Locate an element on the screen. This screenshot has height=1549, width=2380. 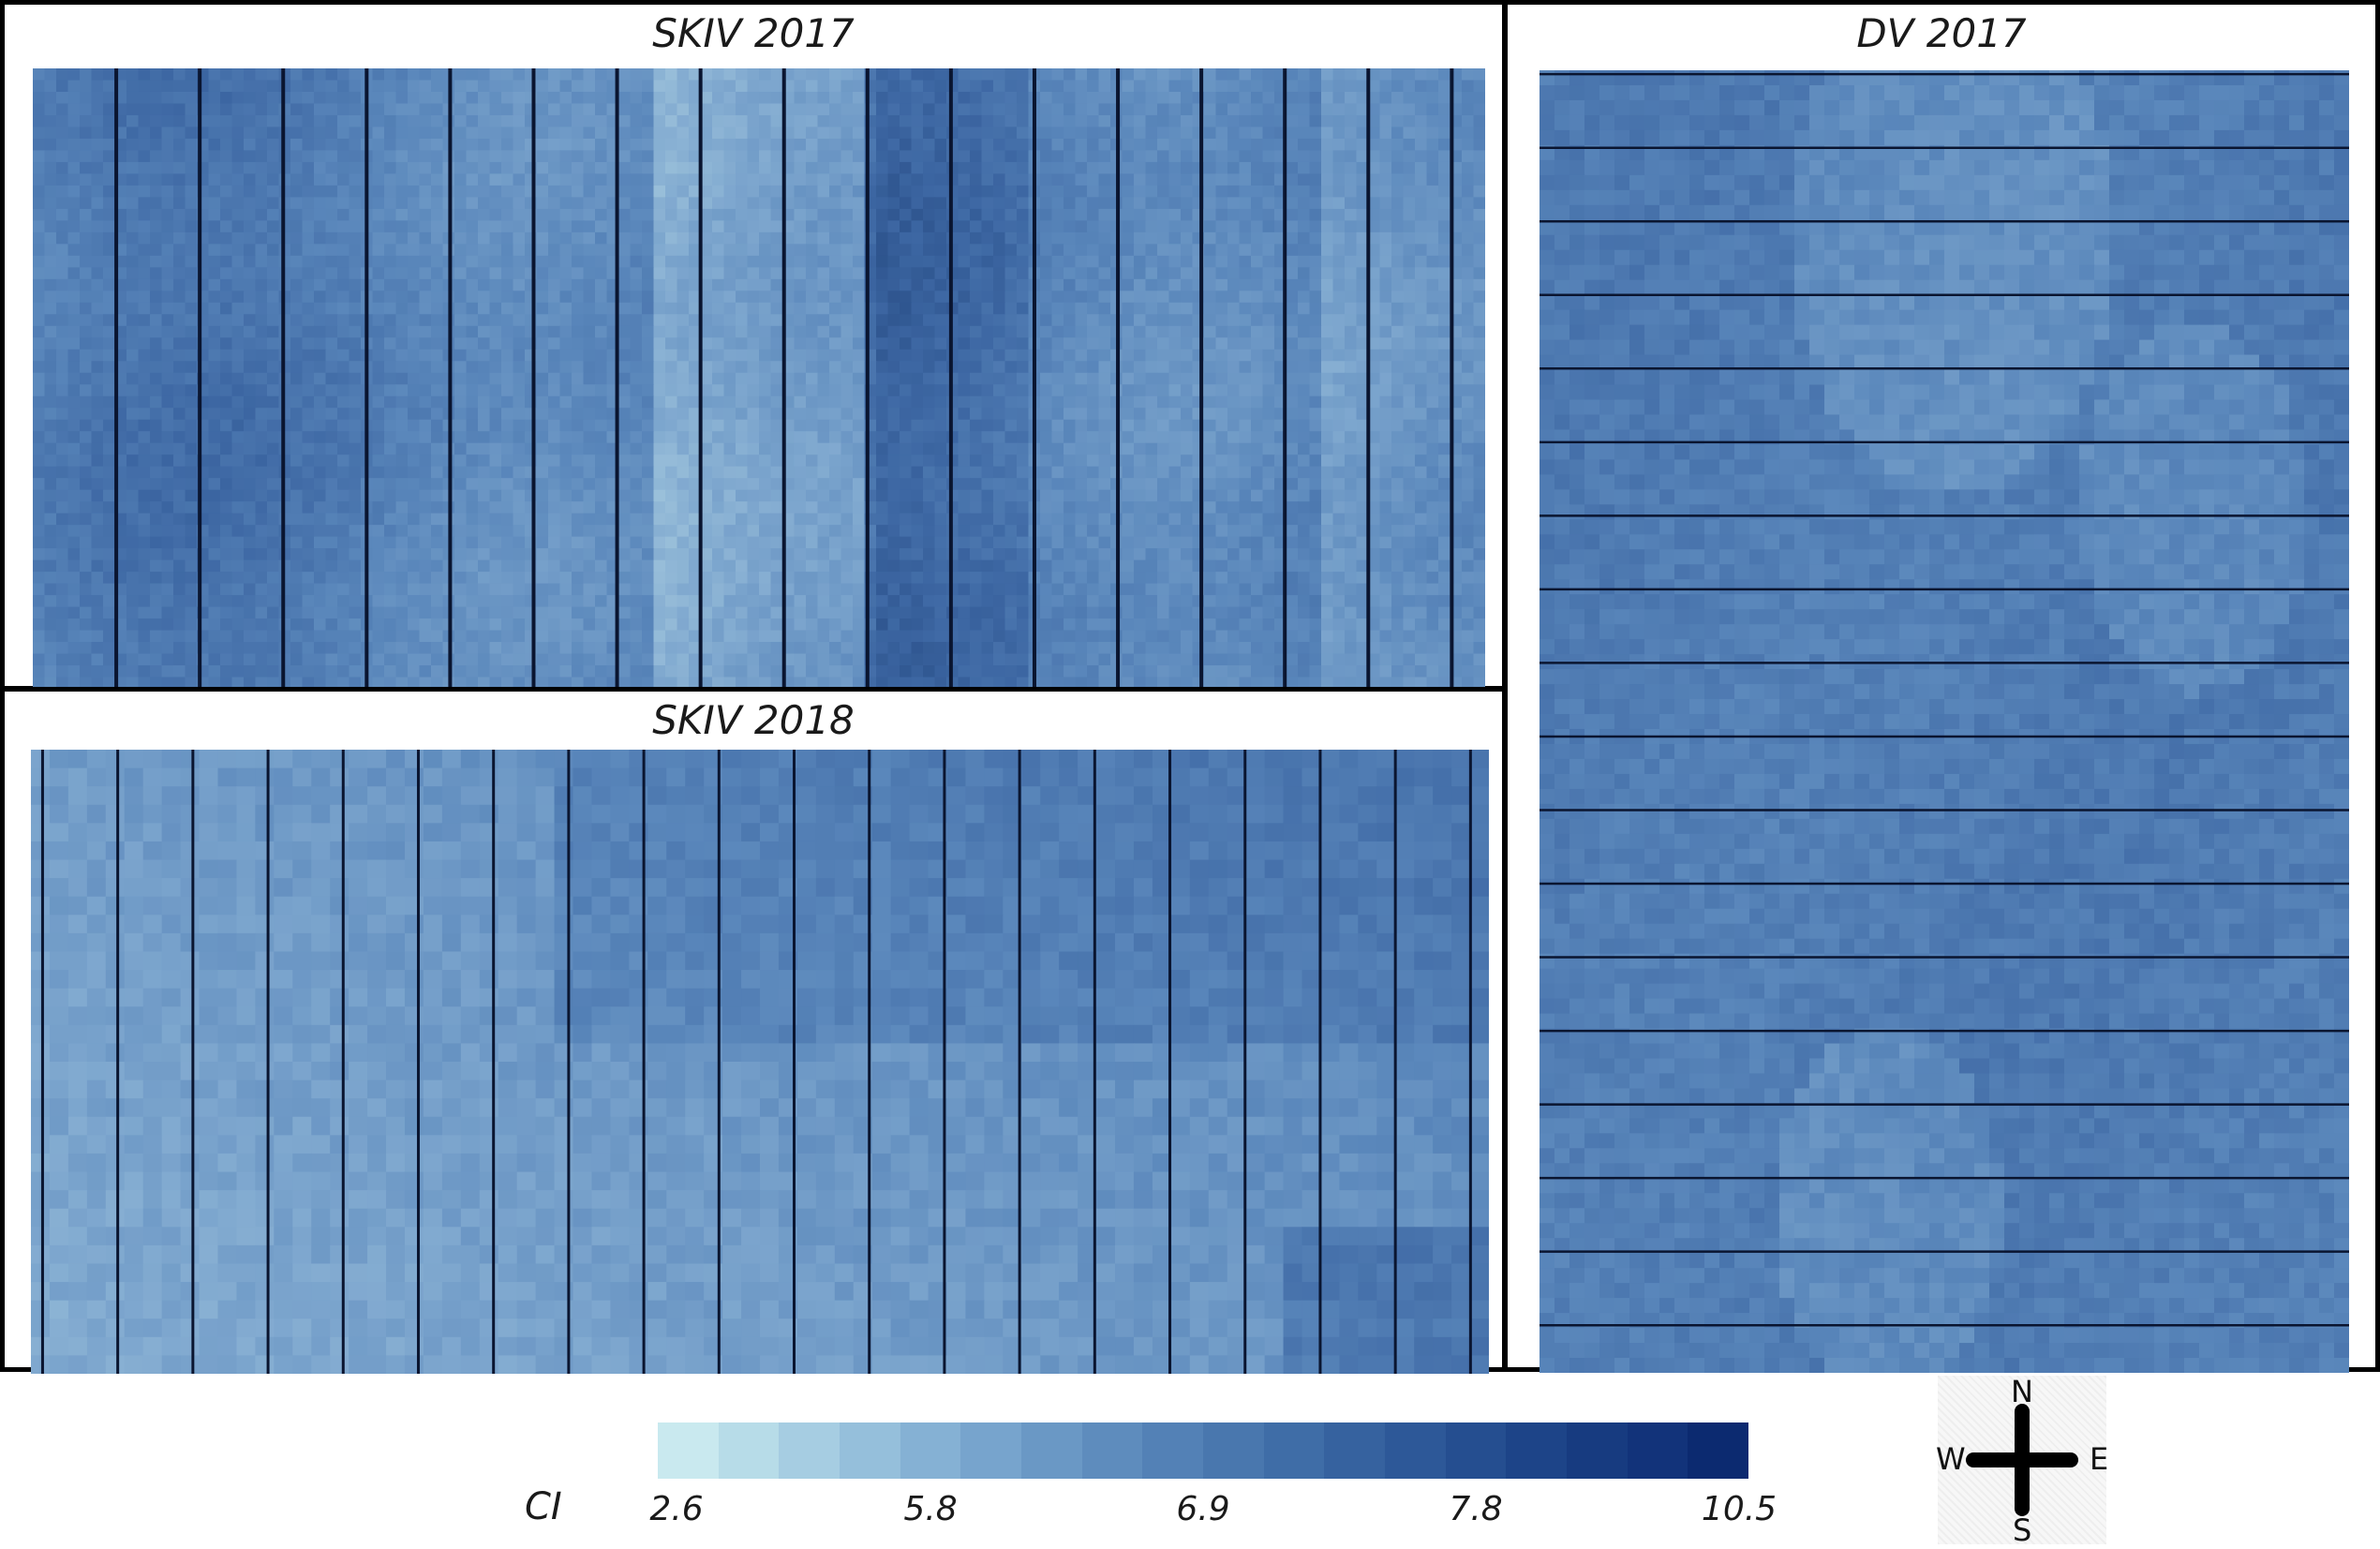
legend-tick-label: 6.9 is located at coordinates (1203, 1509).